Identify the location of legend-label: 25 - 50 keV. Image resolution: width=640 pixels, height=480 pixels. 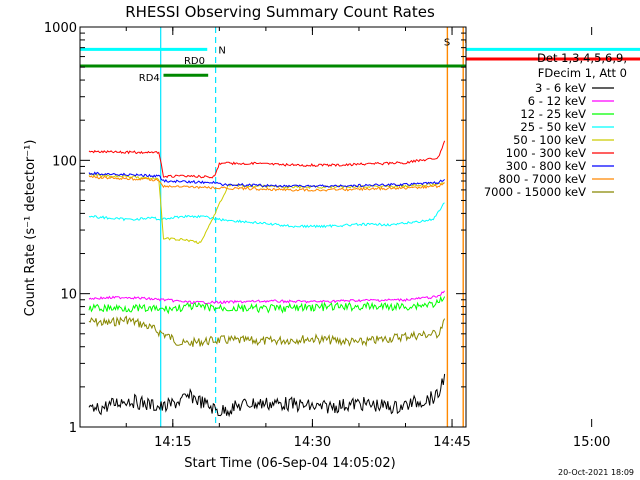
(553, 127).